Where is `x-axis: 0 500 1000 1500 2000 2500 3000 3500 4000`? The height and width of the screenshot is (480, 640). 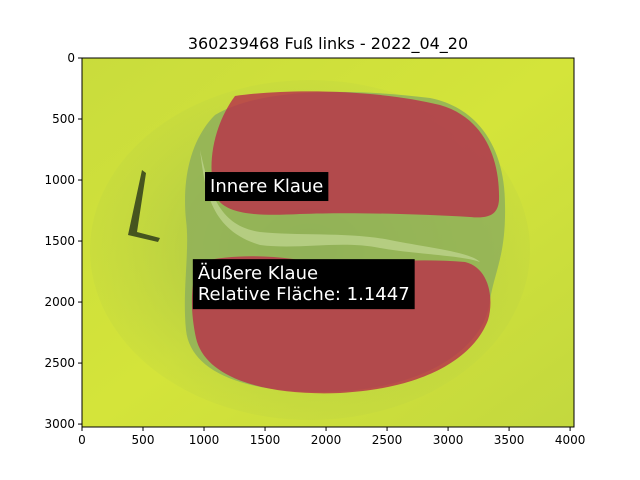 x-axis: 0 500 1000 1500 2000 2500 3000 3500 4000 is located at coordinates (331, 437).